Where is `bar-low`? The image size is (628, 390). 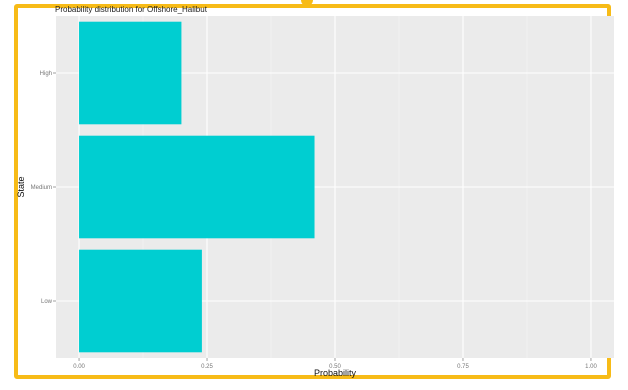
bar-low is located at coordinates (140, 301).